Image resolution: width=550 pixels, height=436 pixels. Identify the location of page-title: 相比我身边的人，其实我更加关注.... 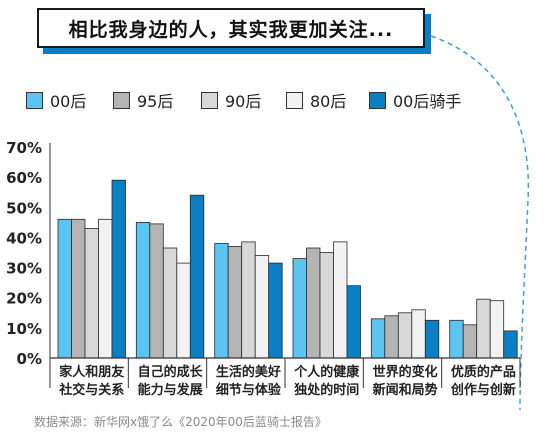
(231, 29).